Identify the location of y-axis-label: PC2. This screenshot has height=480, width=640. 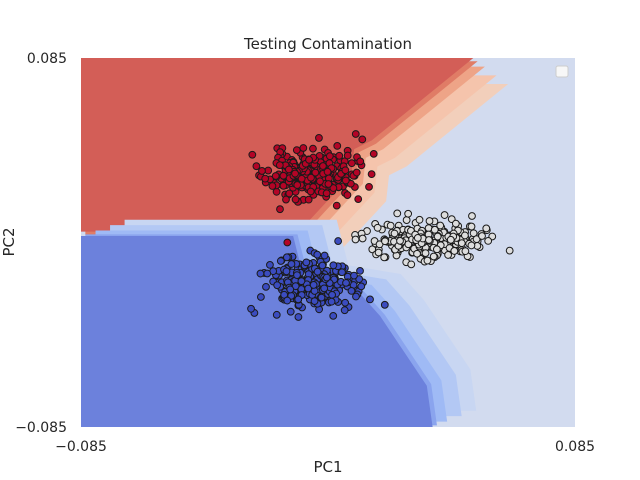
(9, 241).